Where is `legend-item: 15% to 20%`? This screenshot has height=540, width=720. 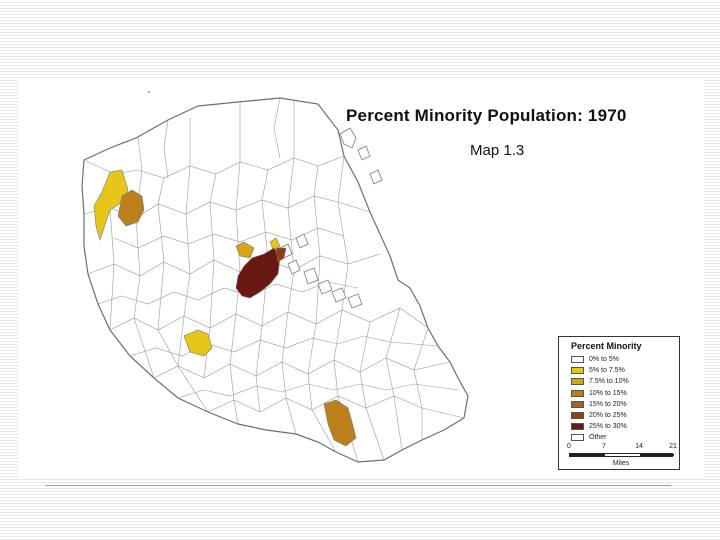 legend-item: 15% to 20% is located at coordinates (600, 404).